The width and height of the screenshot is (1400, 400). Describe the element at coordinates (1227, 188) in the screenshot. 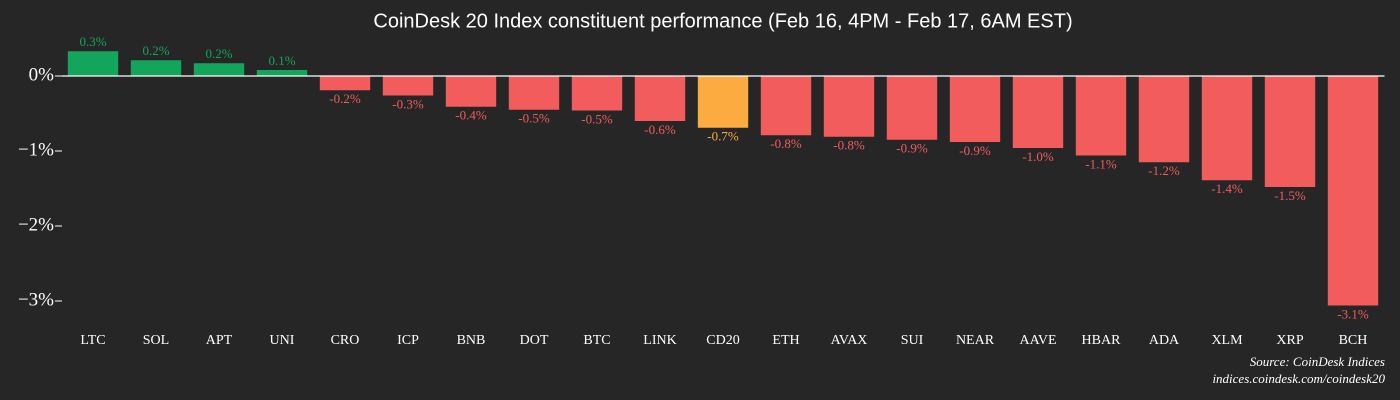

I see `value-label: -1.4%` at that location.